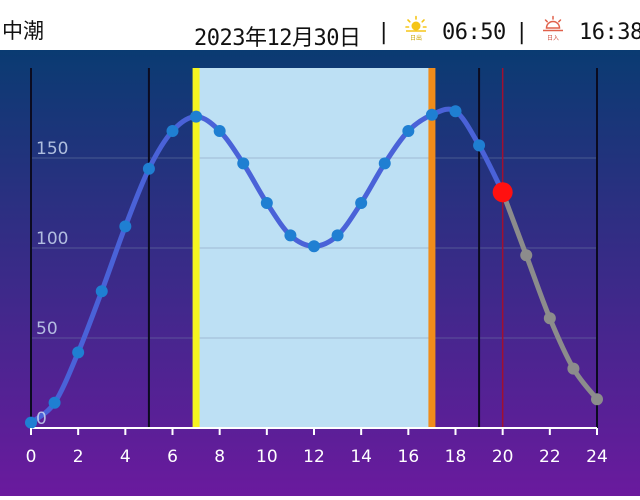 This screenshot has width=640, height=500. Describe the element at coordinates (609, 32) in the screenshot. I see `sunset-time: 16:38` at that location.